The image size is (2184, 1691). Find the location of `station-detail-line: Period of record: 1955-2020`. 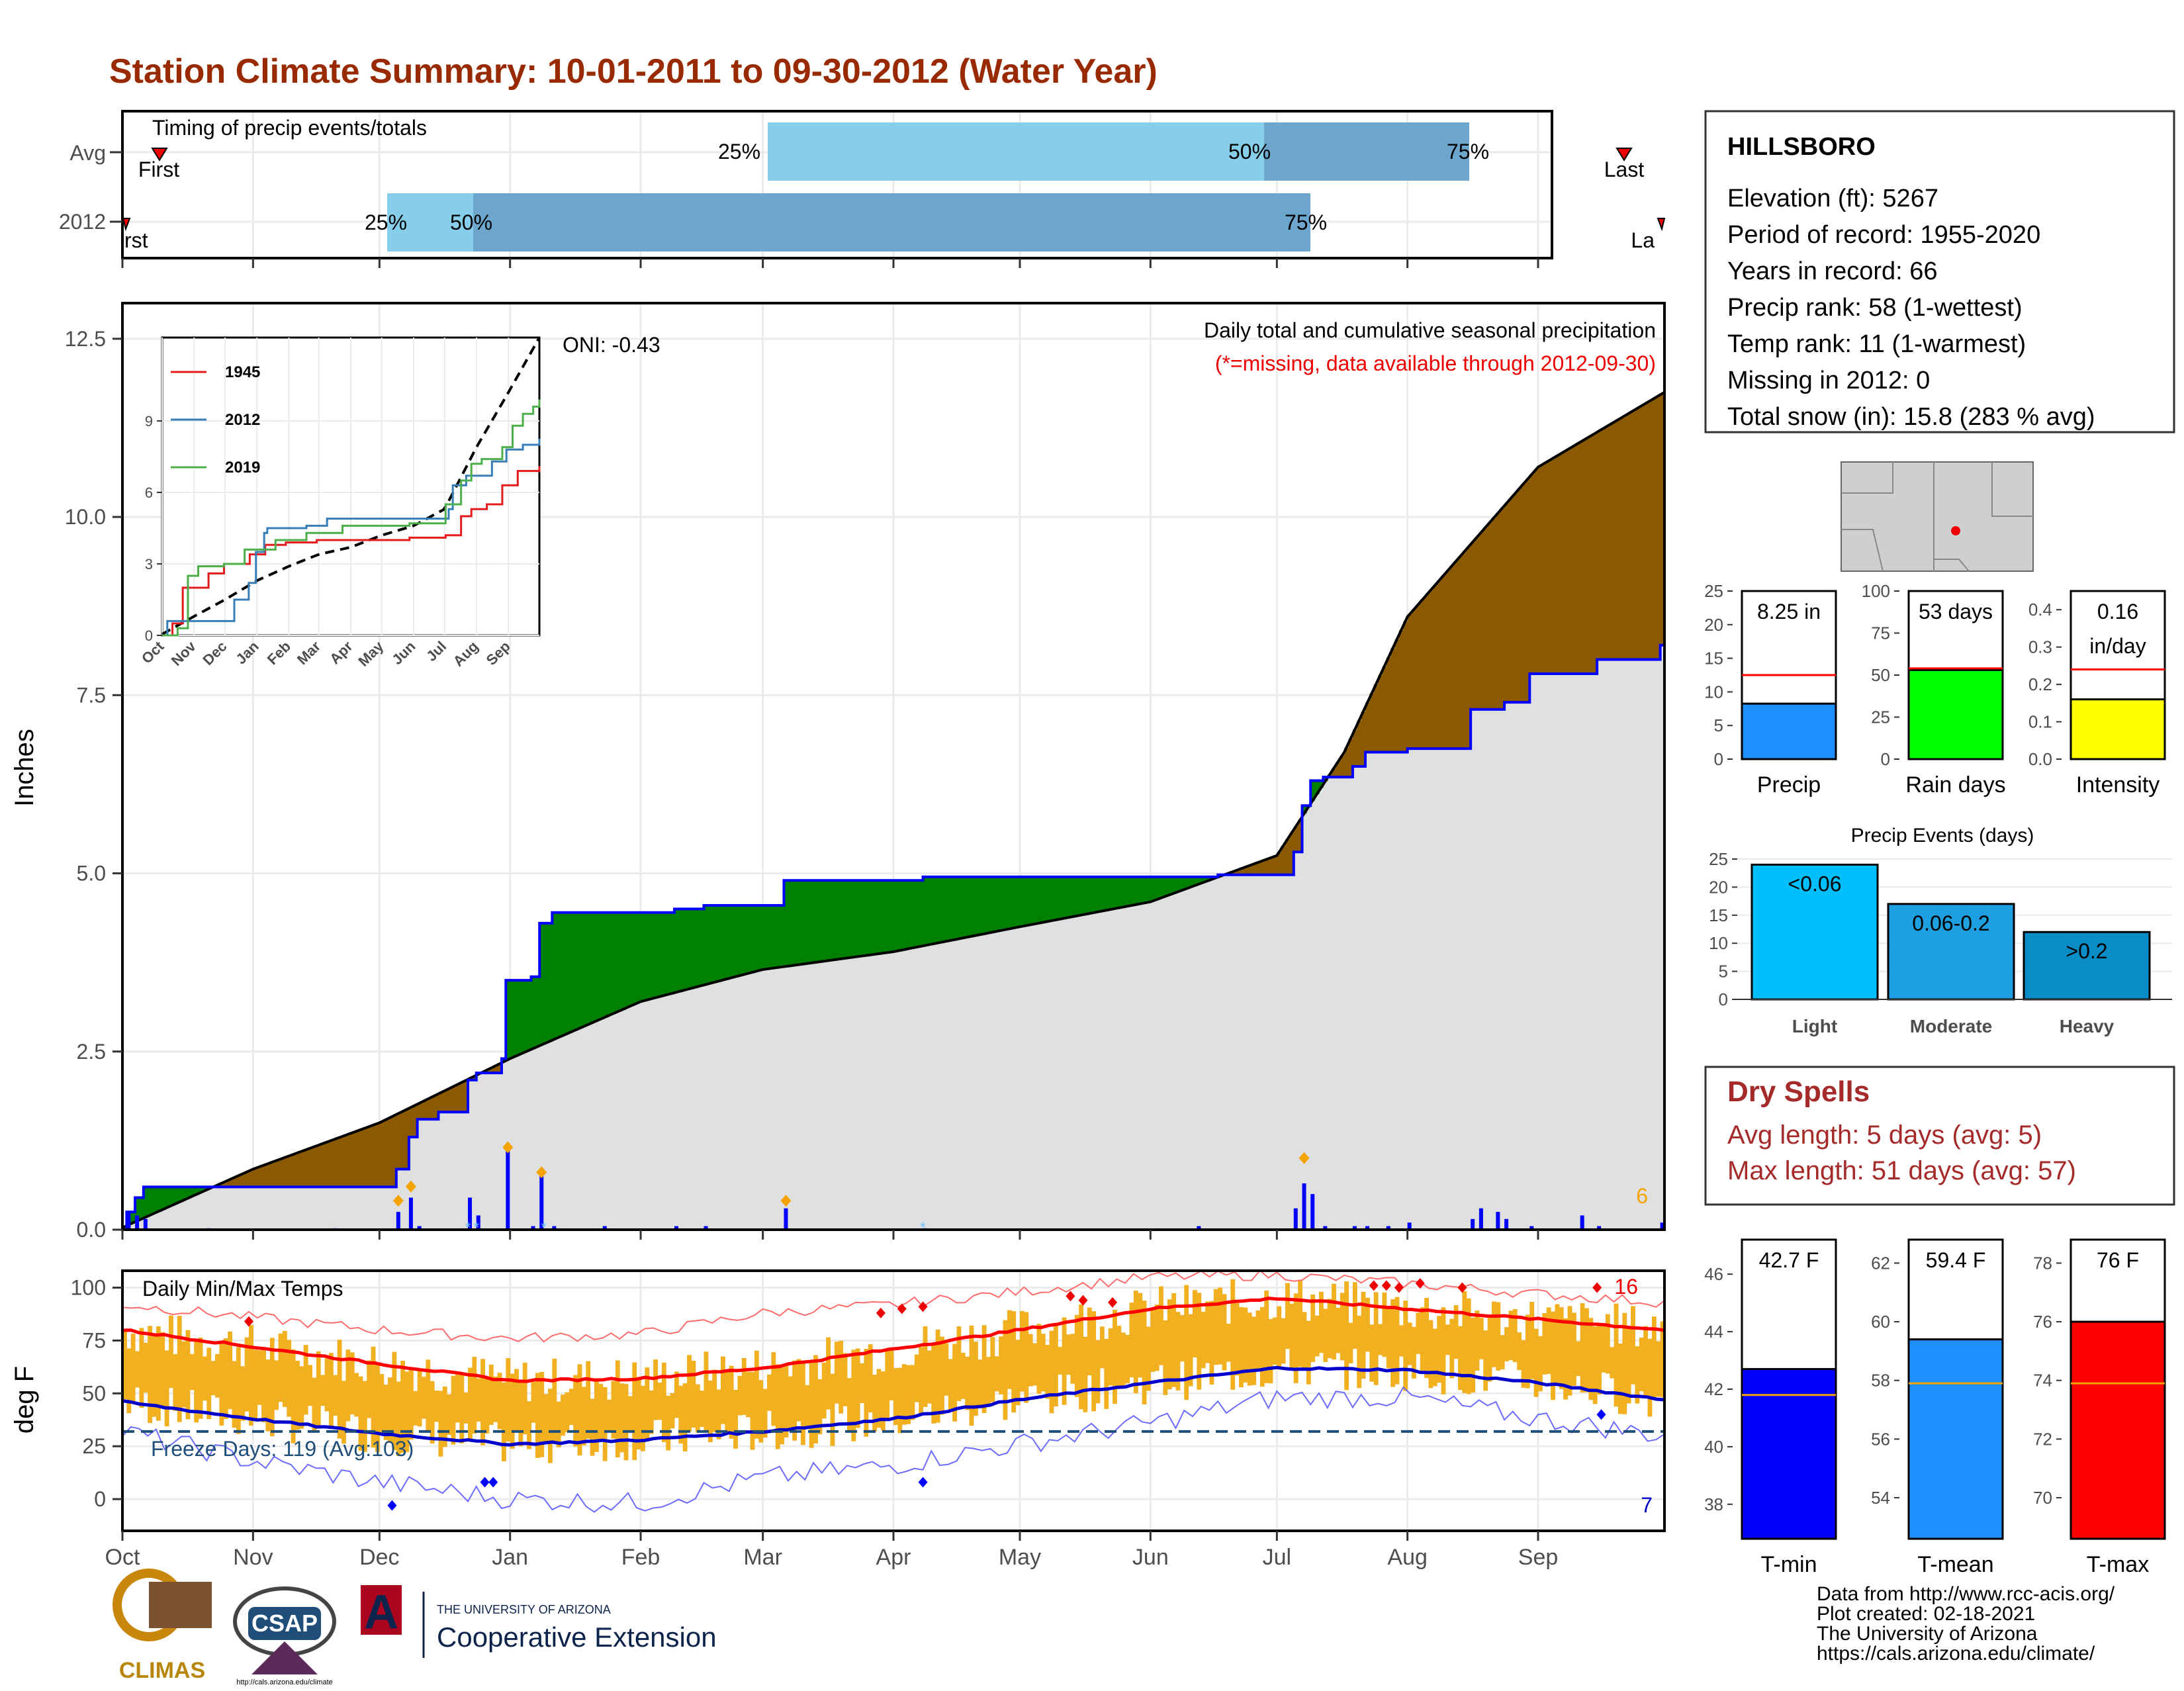

station-detail-line: Period of record: 1955-2020 is located at coordinates (1883, 235).